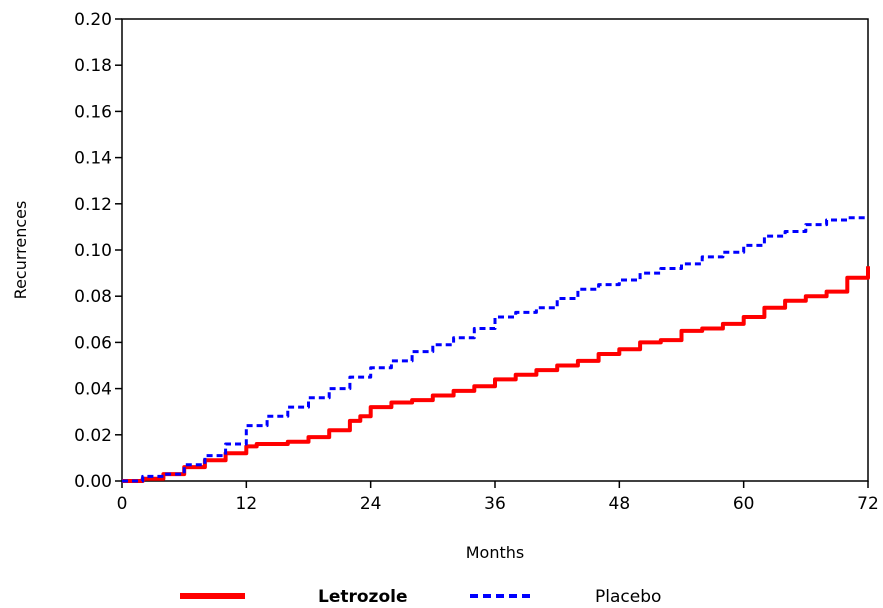 The width and height of the screenshot is (883, 608). I want to click on legend: Letrozole Placebo, so click(420, 597).